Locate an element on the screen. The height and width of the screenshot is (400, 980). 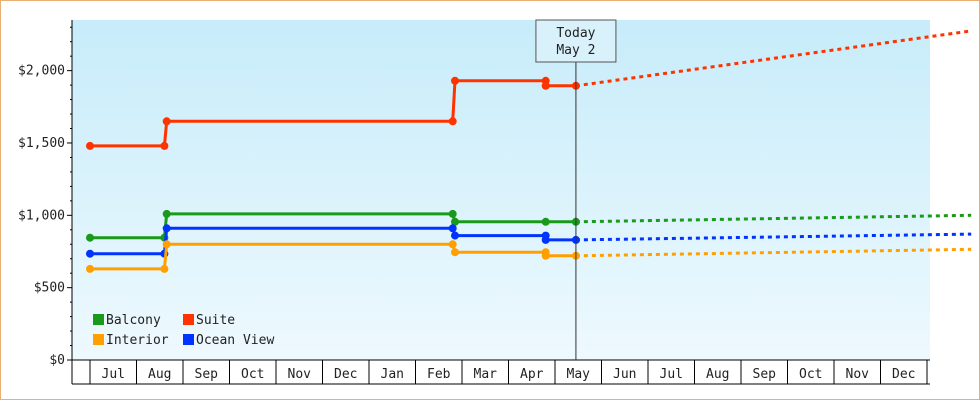
legend-label-interior: Interior is located at coordinates (137, 340).